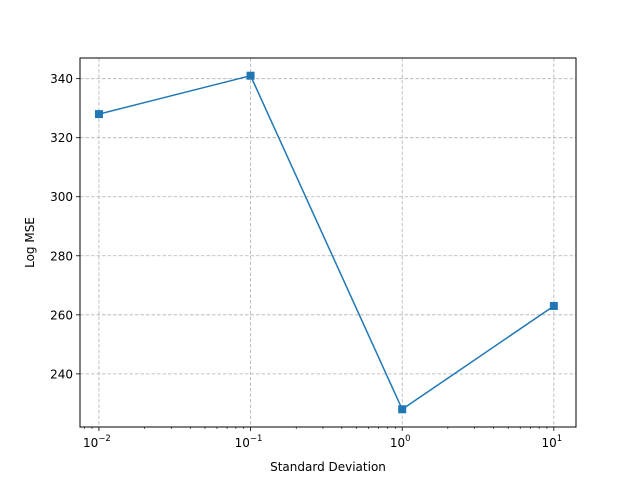 This screenshot has width=640, height=480. I want to click on y-tick-label: 280, so click(61, 256).